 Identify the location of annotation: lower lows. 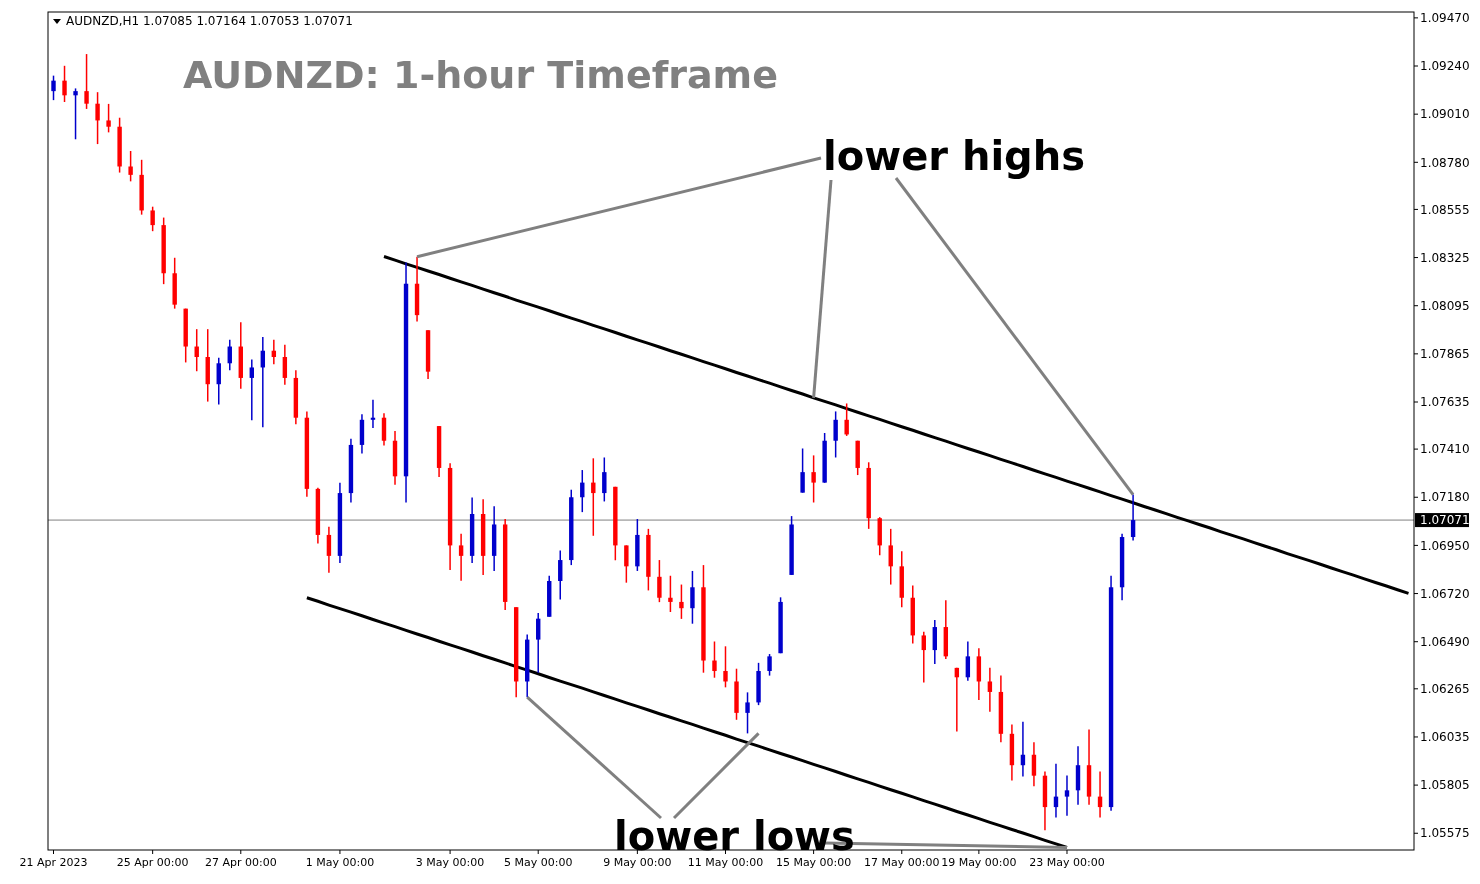
(734, 836).